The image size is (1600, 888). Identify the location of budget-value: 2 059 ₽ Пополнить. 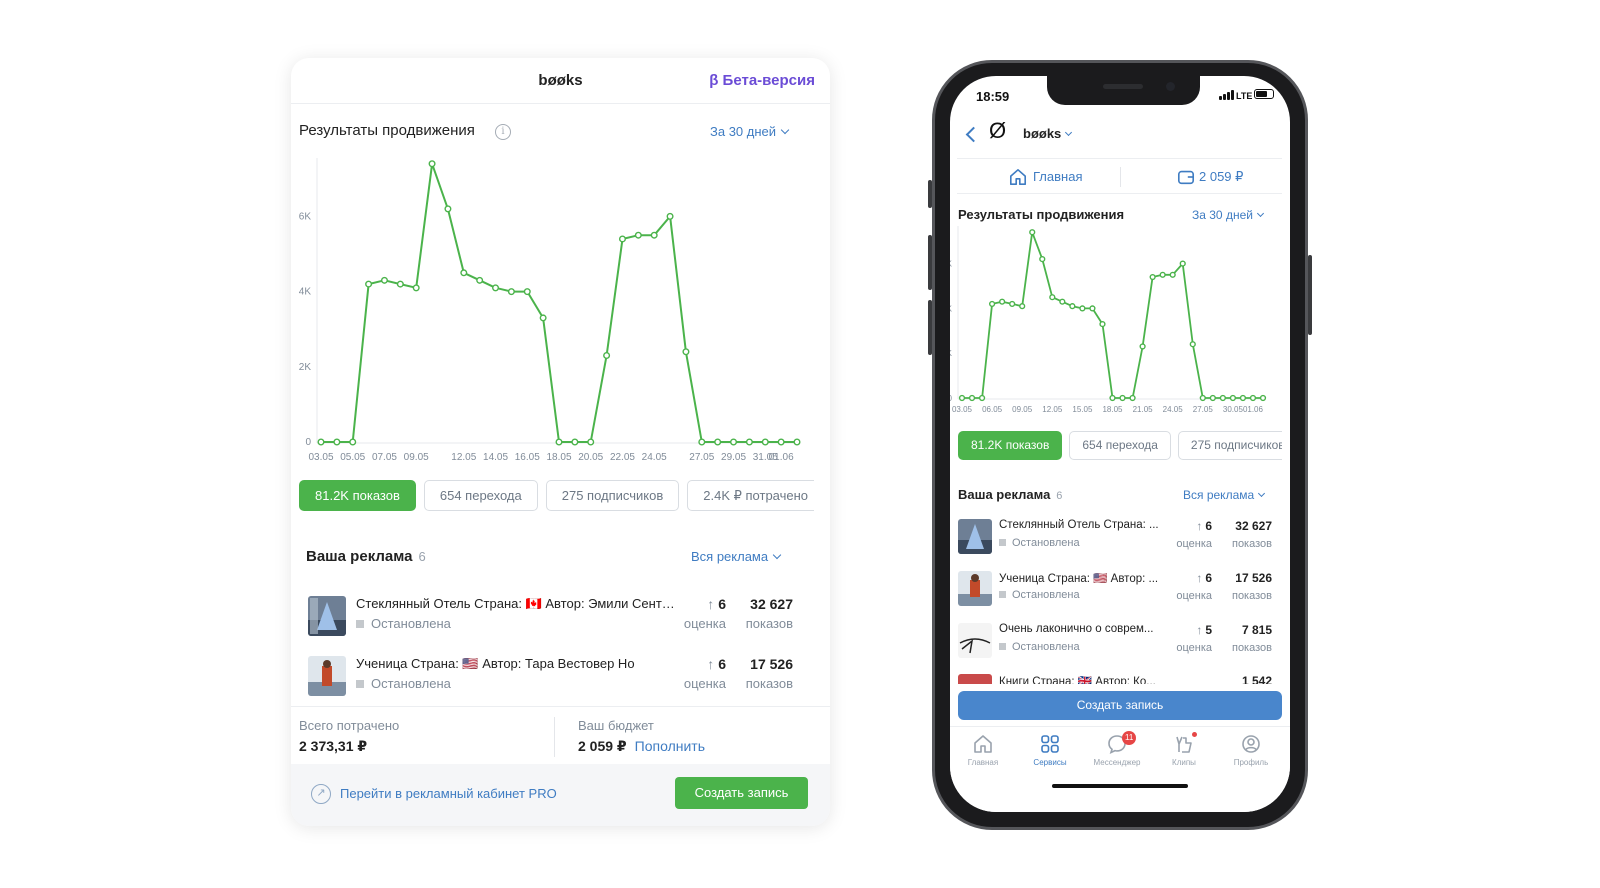
(642, 746).